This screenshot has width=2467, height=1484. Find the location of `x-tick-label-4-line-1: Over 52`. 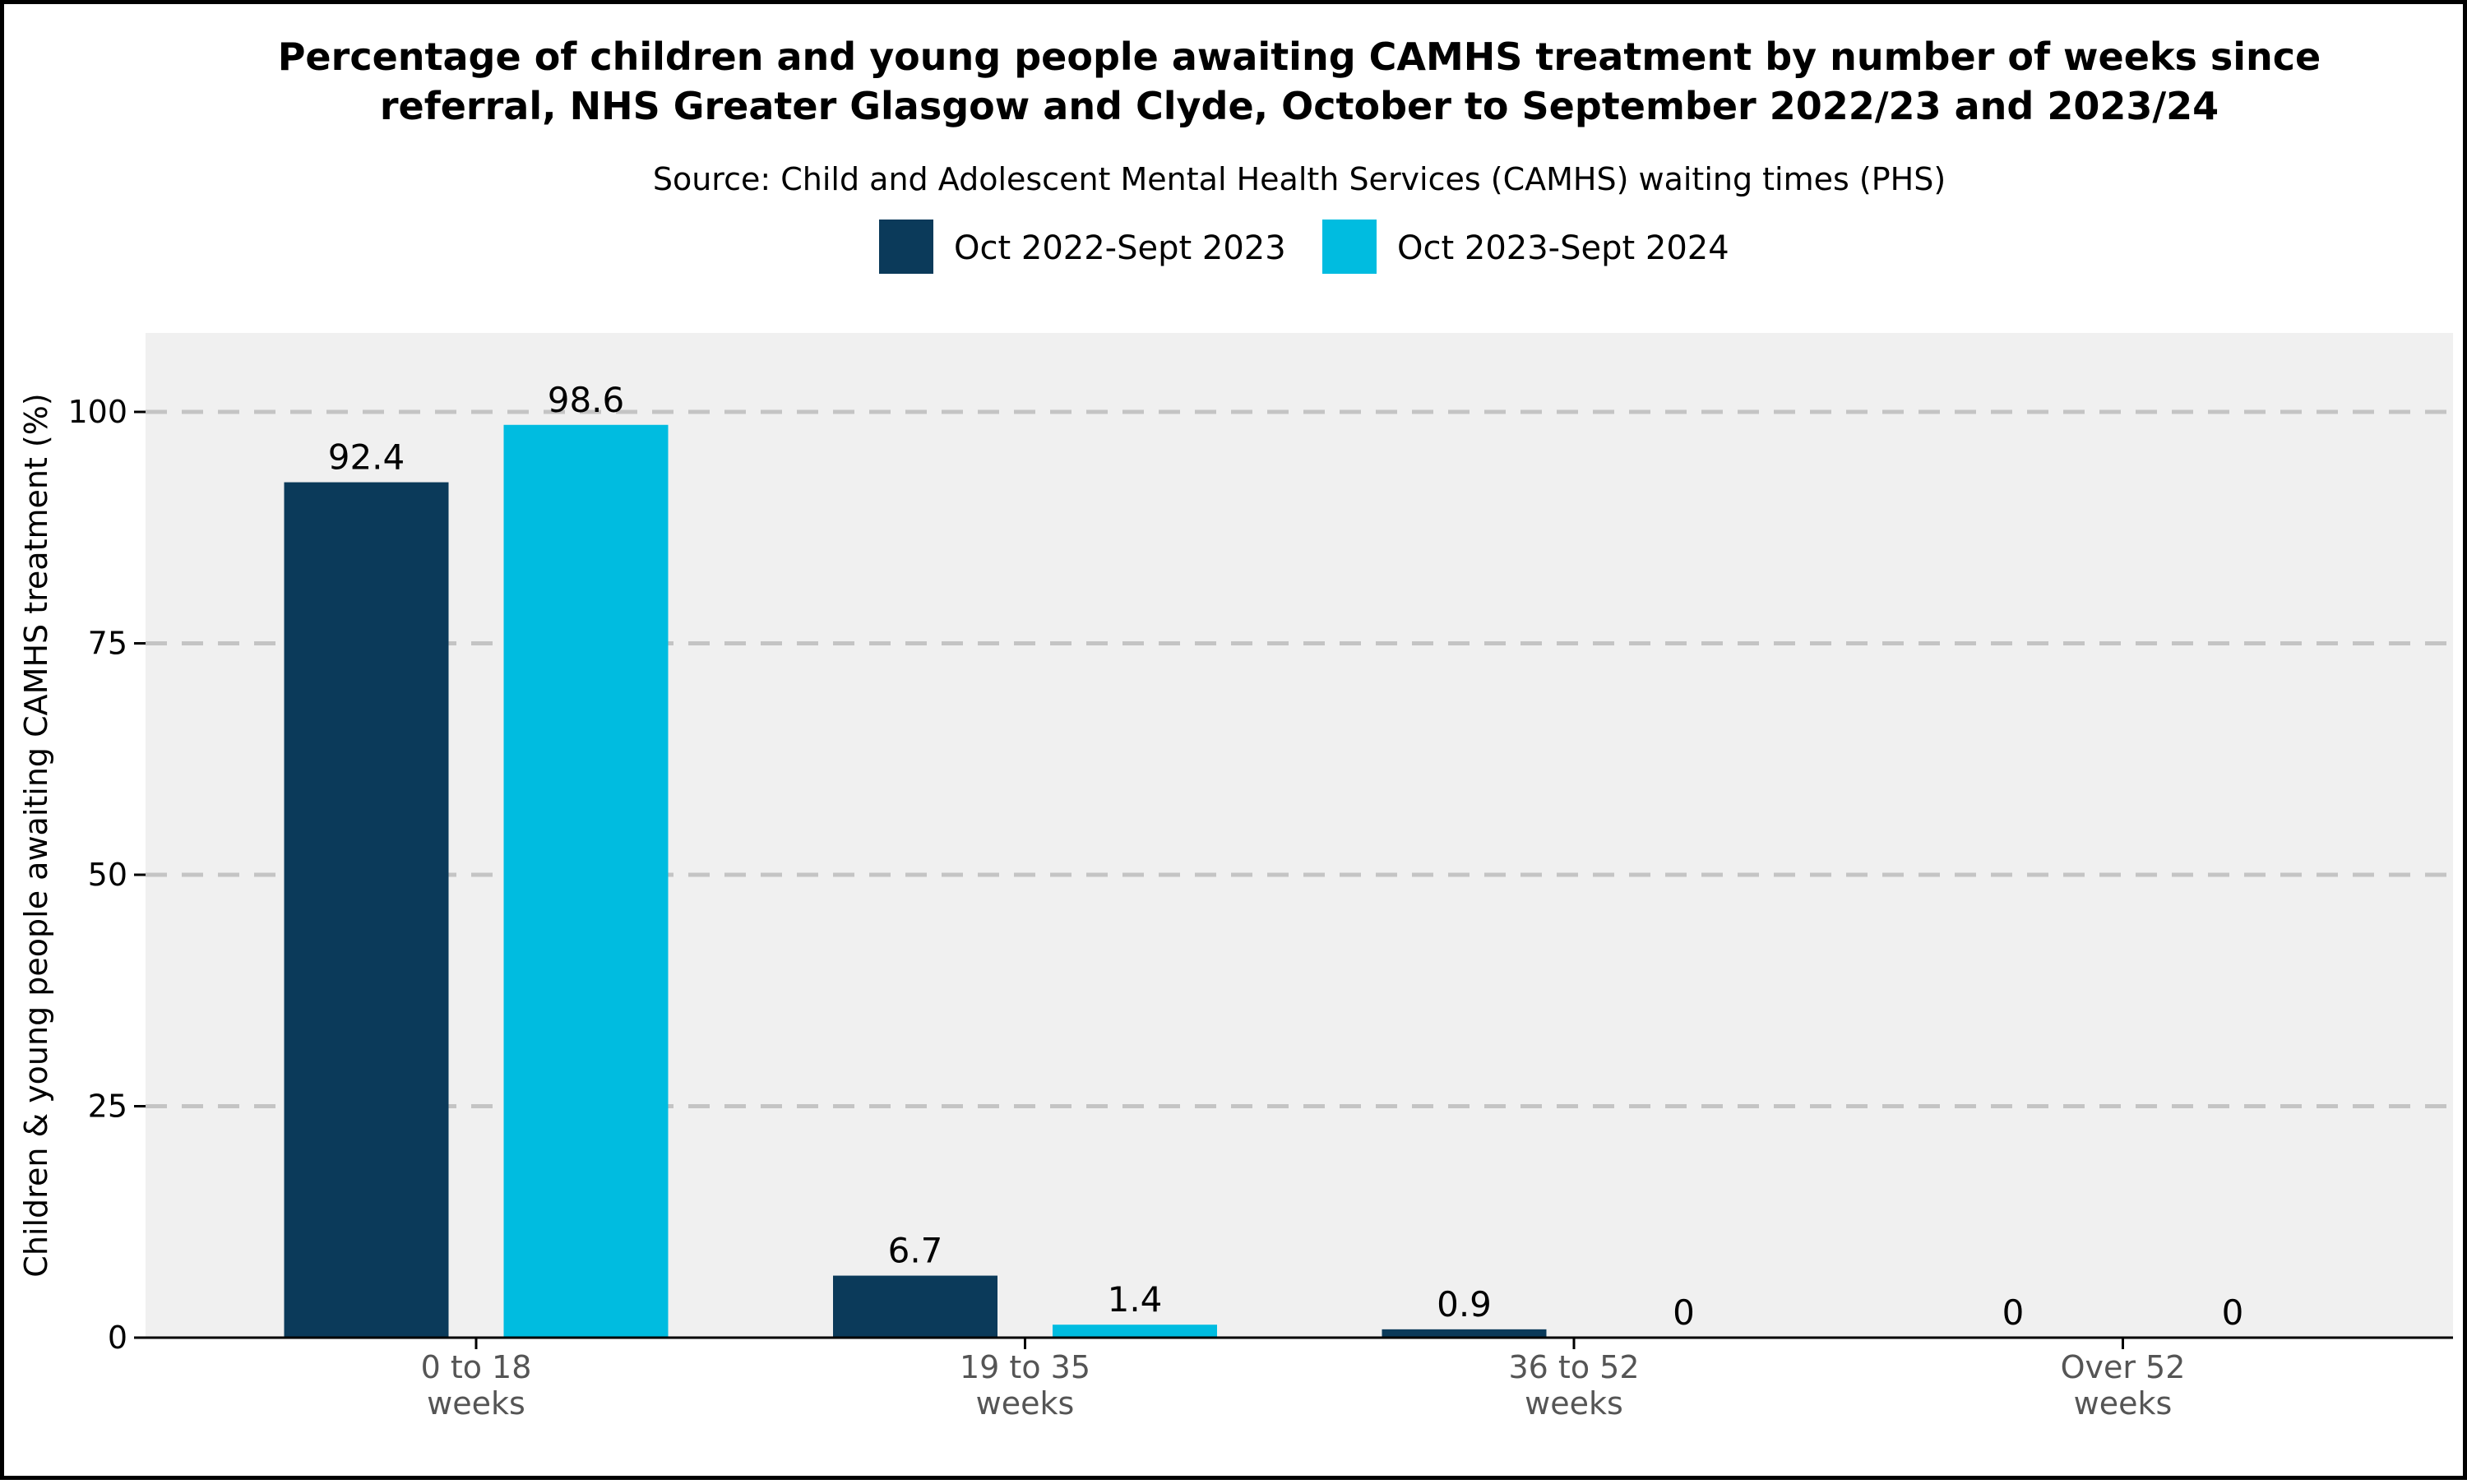

x-tick-label-4-line-1: Over 52 is located at coordinates (2123, 1367).